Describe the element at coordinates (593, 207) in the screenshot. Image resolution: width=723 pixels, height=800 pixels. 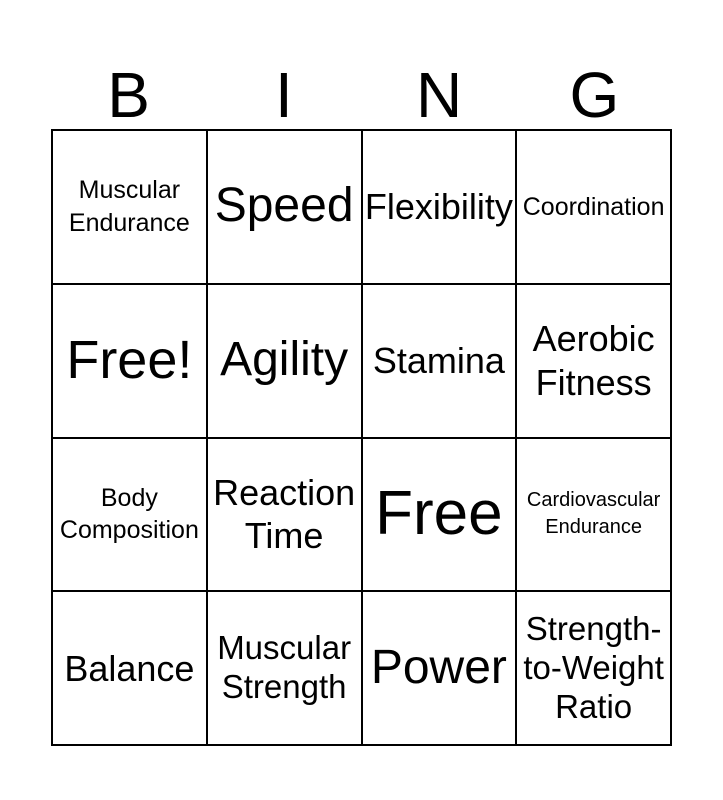
I see `bingo-cell: Coordination` at that location.